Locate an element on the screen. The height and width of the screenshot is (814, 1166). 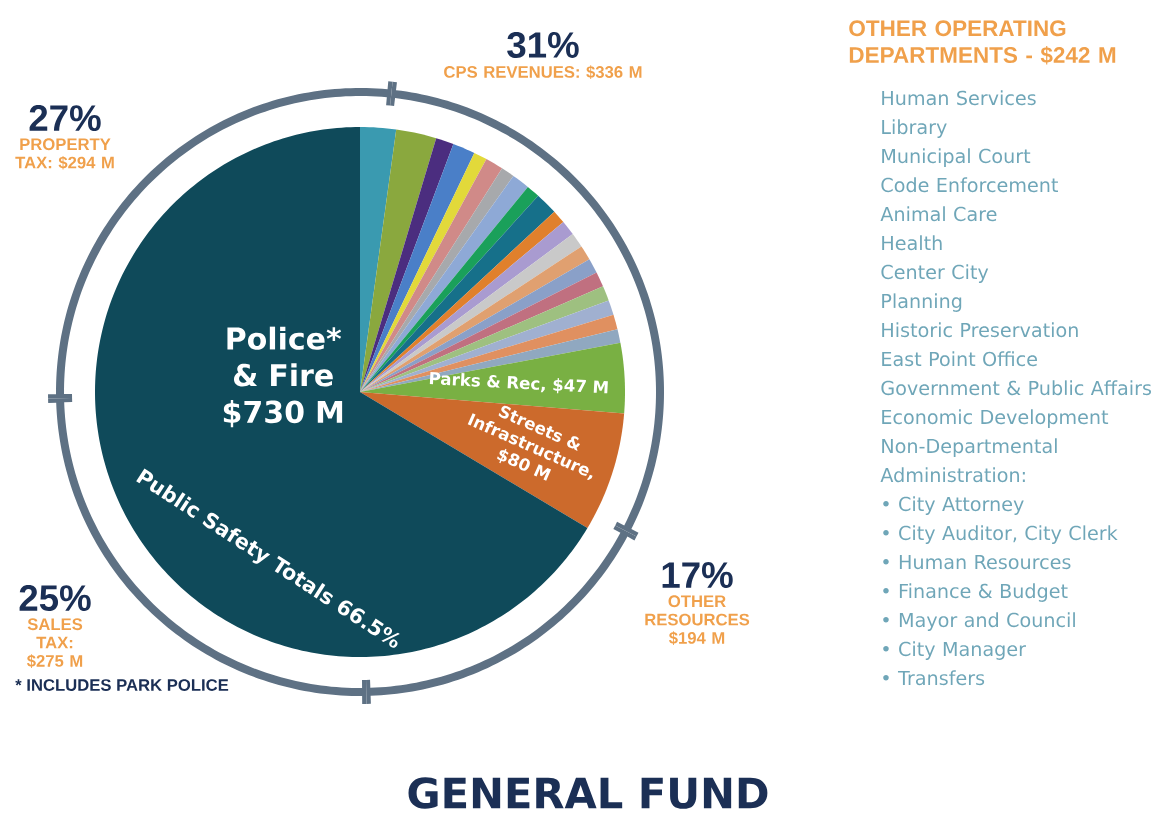
text: Center City is located at coordinates (935, 273).